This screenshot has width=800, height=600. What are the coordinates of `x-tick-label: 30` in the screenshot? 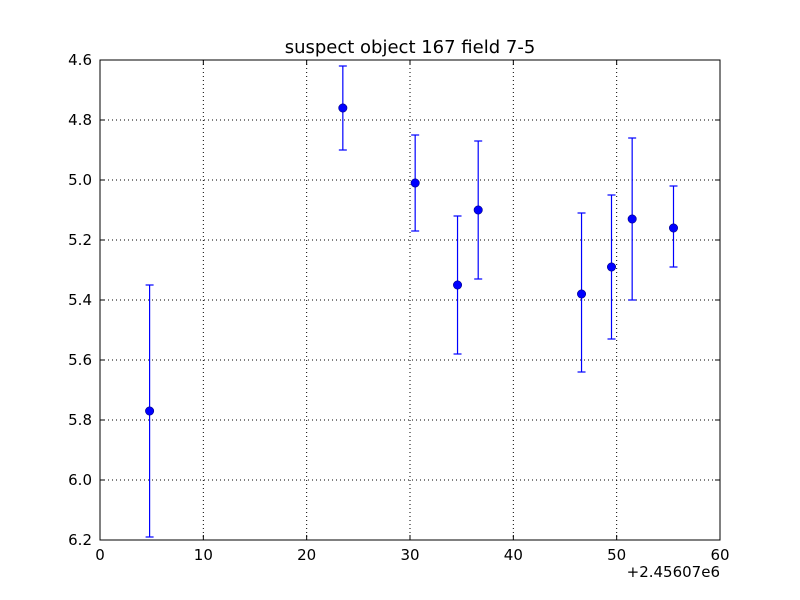 It's located at (409, 555).